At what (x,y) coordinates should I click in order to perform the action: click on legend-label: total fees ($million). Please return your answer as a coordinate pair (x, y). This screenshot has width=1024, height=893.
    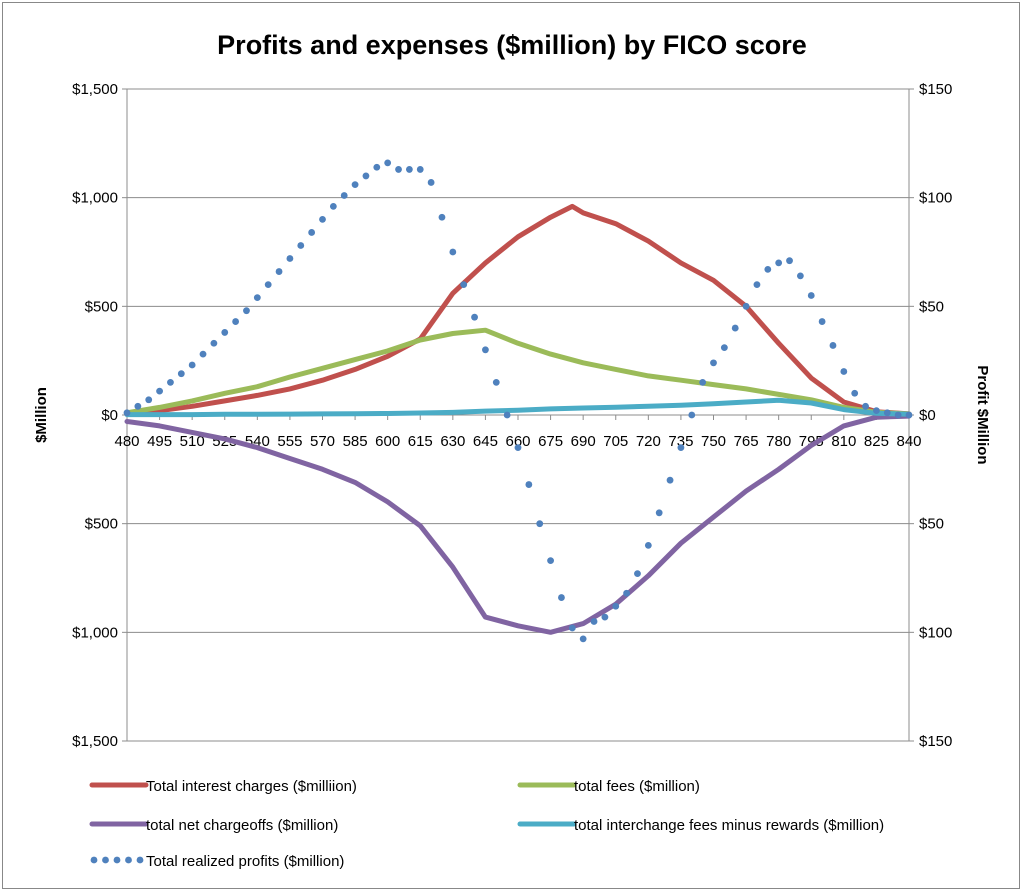
    Looking at the image, I should click on (637, 786).